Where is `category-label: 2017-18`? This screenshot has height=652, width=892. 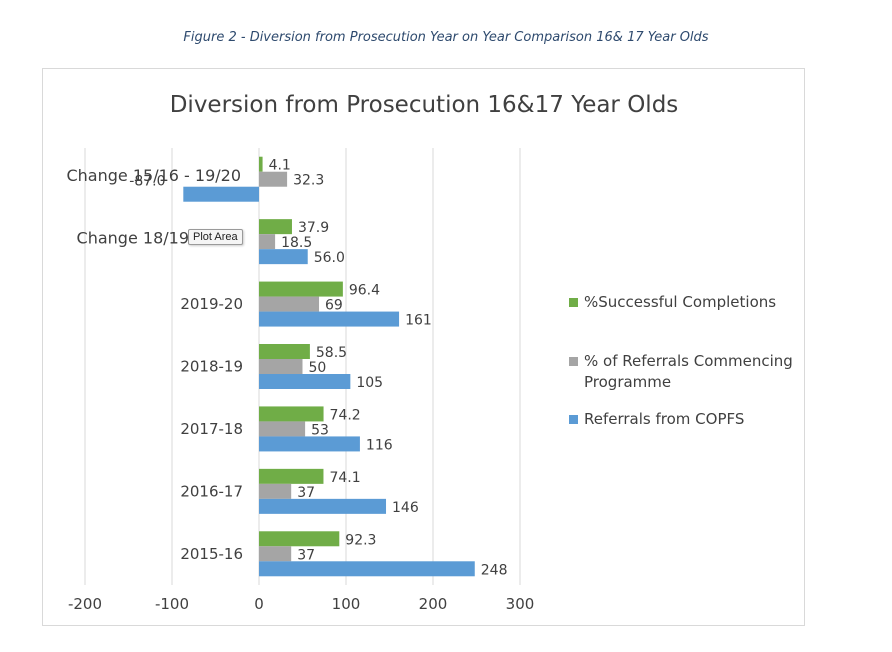 category-label: 2017-18 is located at coordinates (211, 429).